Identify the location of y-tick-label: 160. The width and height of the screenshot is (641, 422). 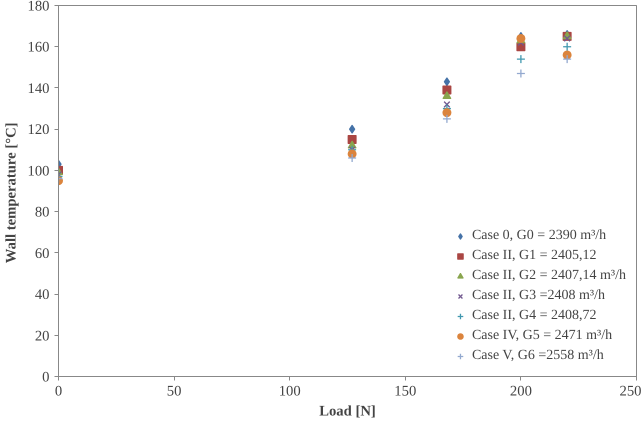
(39, 48).